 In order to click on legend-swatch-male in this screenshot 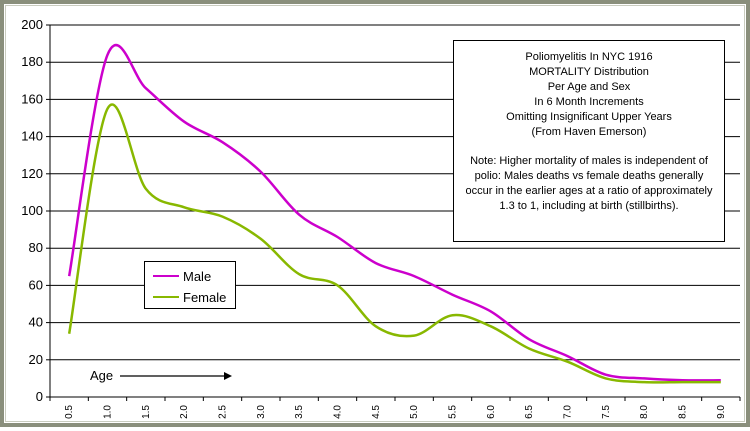, I will do `click(166, 276)`.